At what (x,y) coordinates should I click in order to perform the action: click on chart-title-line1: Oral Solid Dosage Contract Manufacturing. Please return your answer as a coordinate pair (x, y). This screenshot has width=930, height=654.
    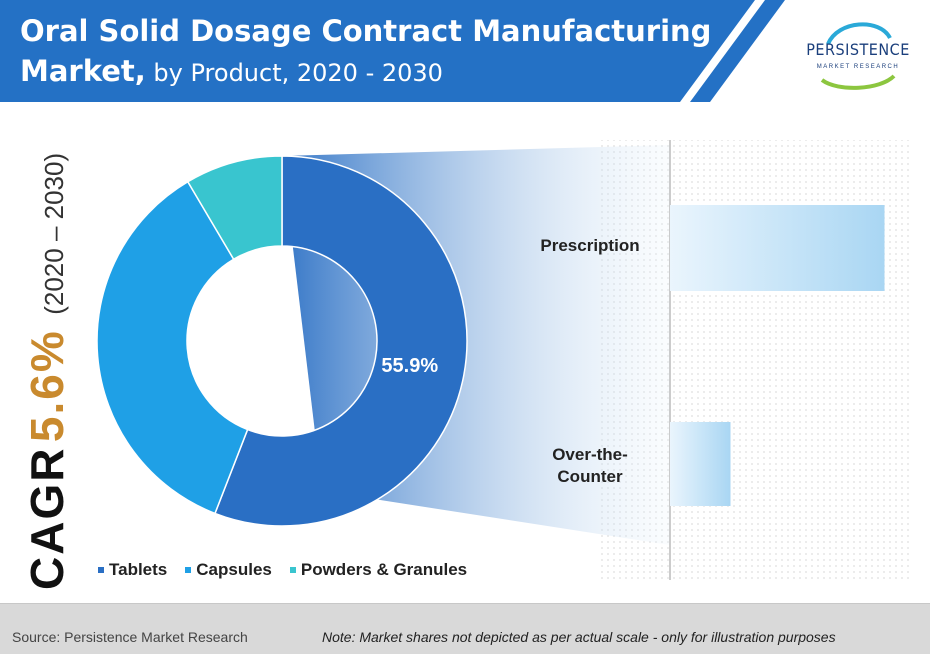
    Looking at the image, I should click on (366, 31).